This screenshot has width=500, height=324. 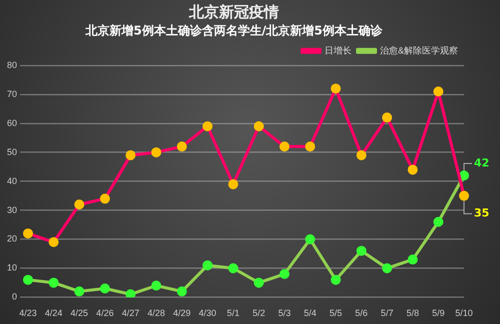 What do you see at coordinates (412, 313) in the screenshot?
I see `x-tick-label: 5/8` at bounding box center [412, 313].